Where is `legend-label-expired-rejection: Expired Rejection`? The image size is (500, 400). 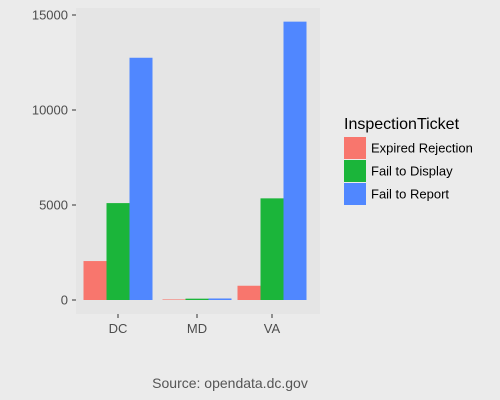 legend-label-expired-rejection: Expired Rejection is located at coordinates (422, 148).